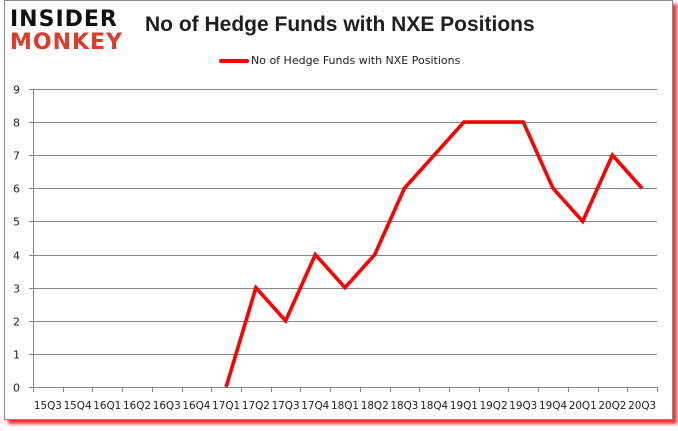 The image size is (678, 431). I want to click on y-tick-label: 3, so click(16, 289).